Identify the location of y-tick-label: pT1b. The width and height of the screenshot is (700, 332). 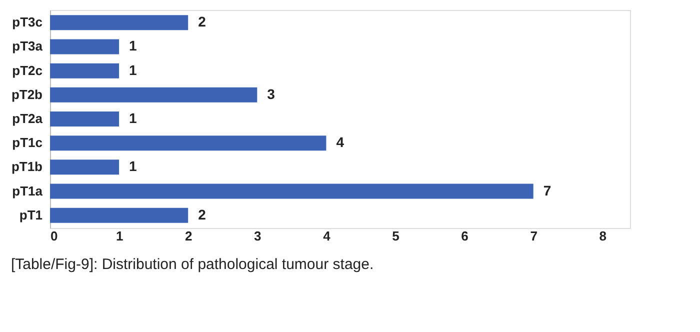
(27, 166).